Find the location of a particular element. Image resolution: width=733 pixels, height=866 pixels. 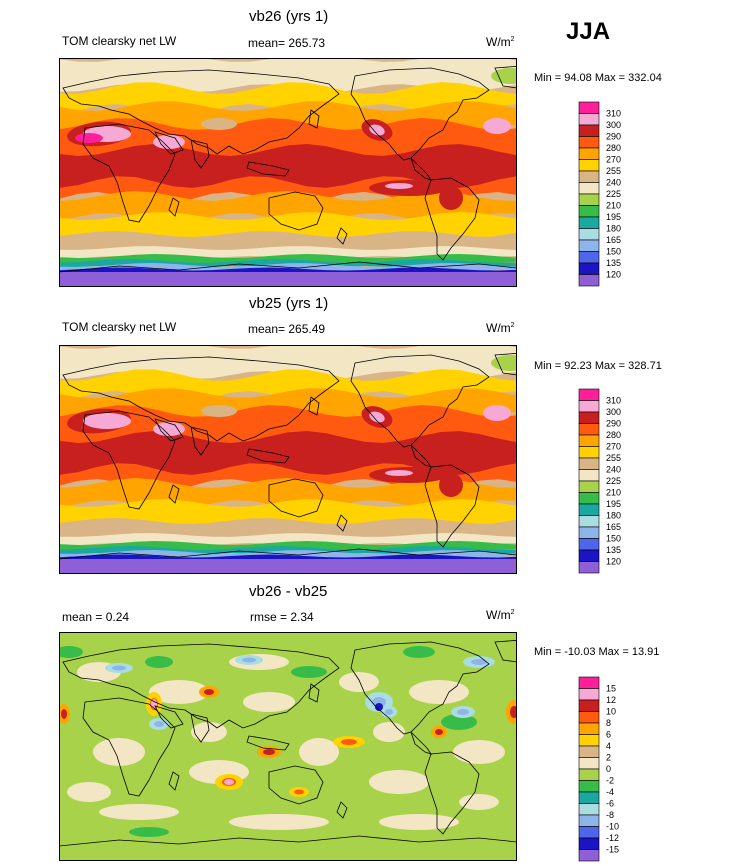

colorbar-tick-label: 165 is located at coordinates (613, 527).